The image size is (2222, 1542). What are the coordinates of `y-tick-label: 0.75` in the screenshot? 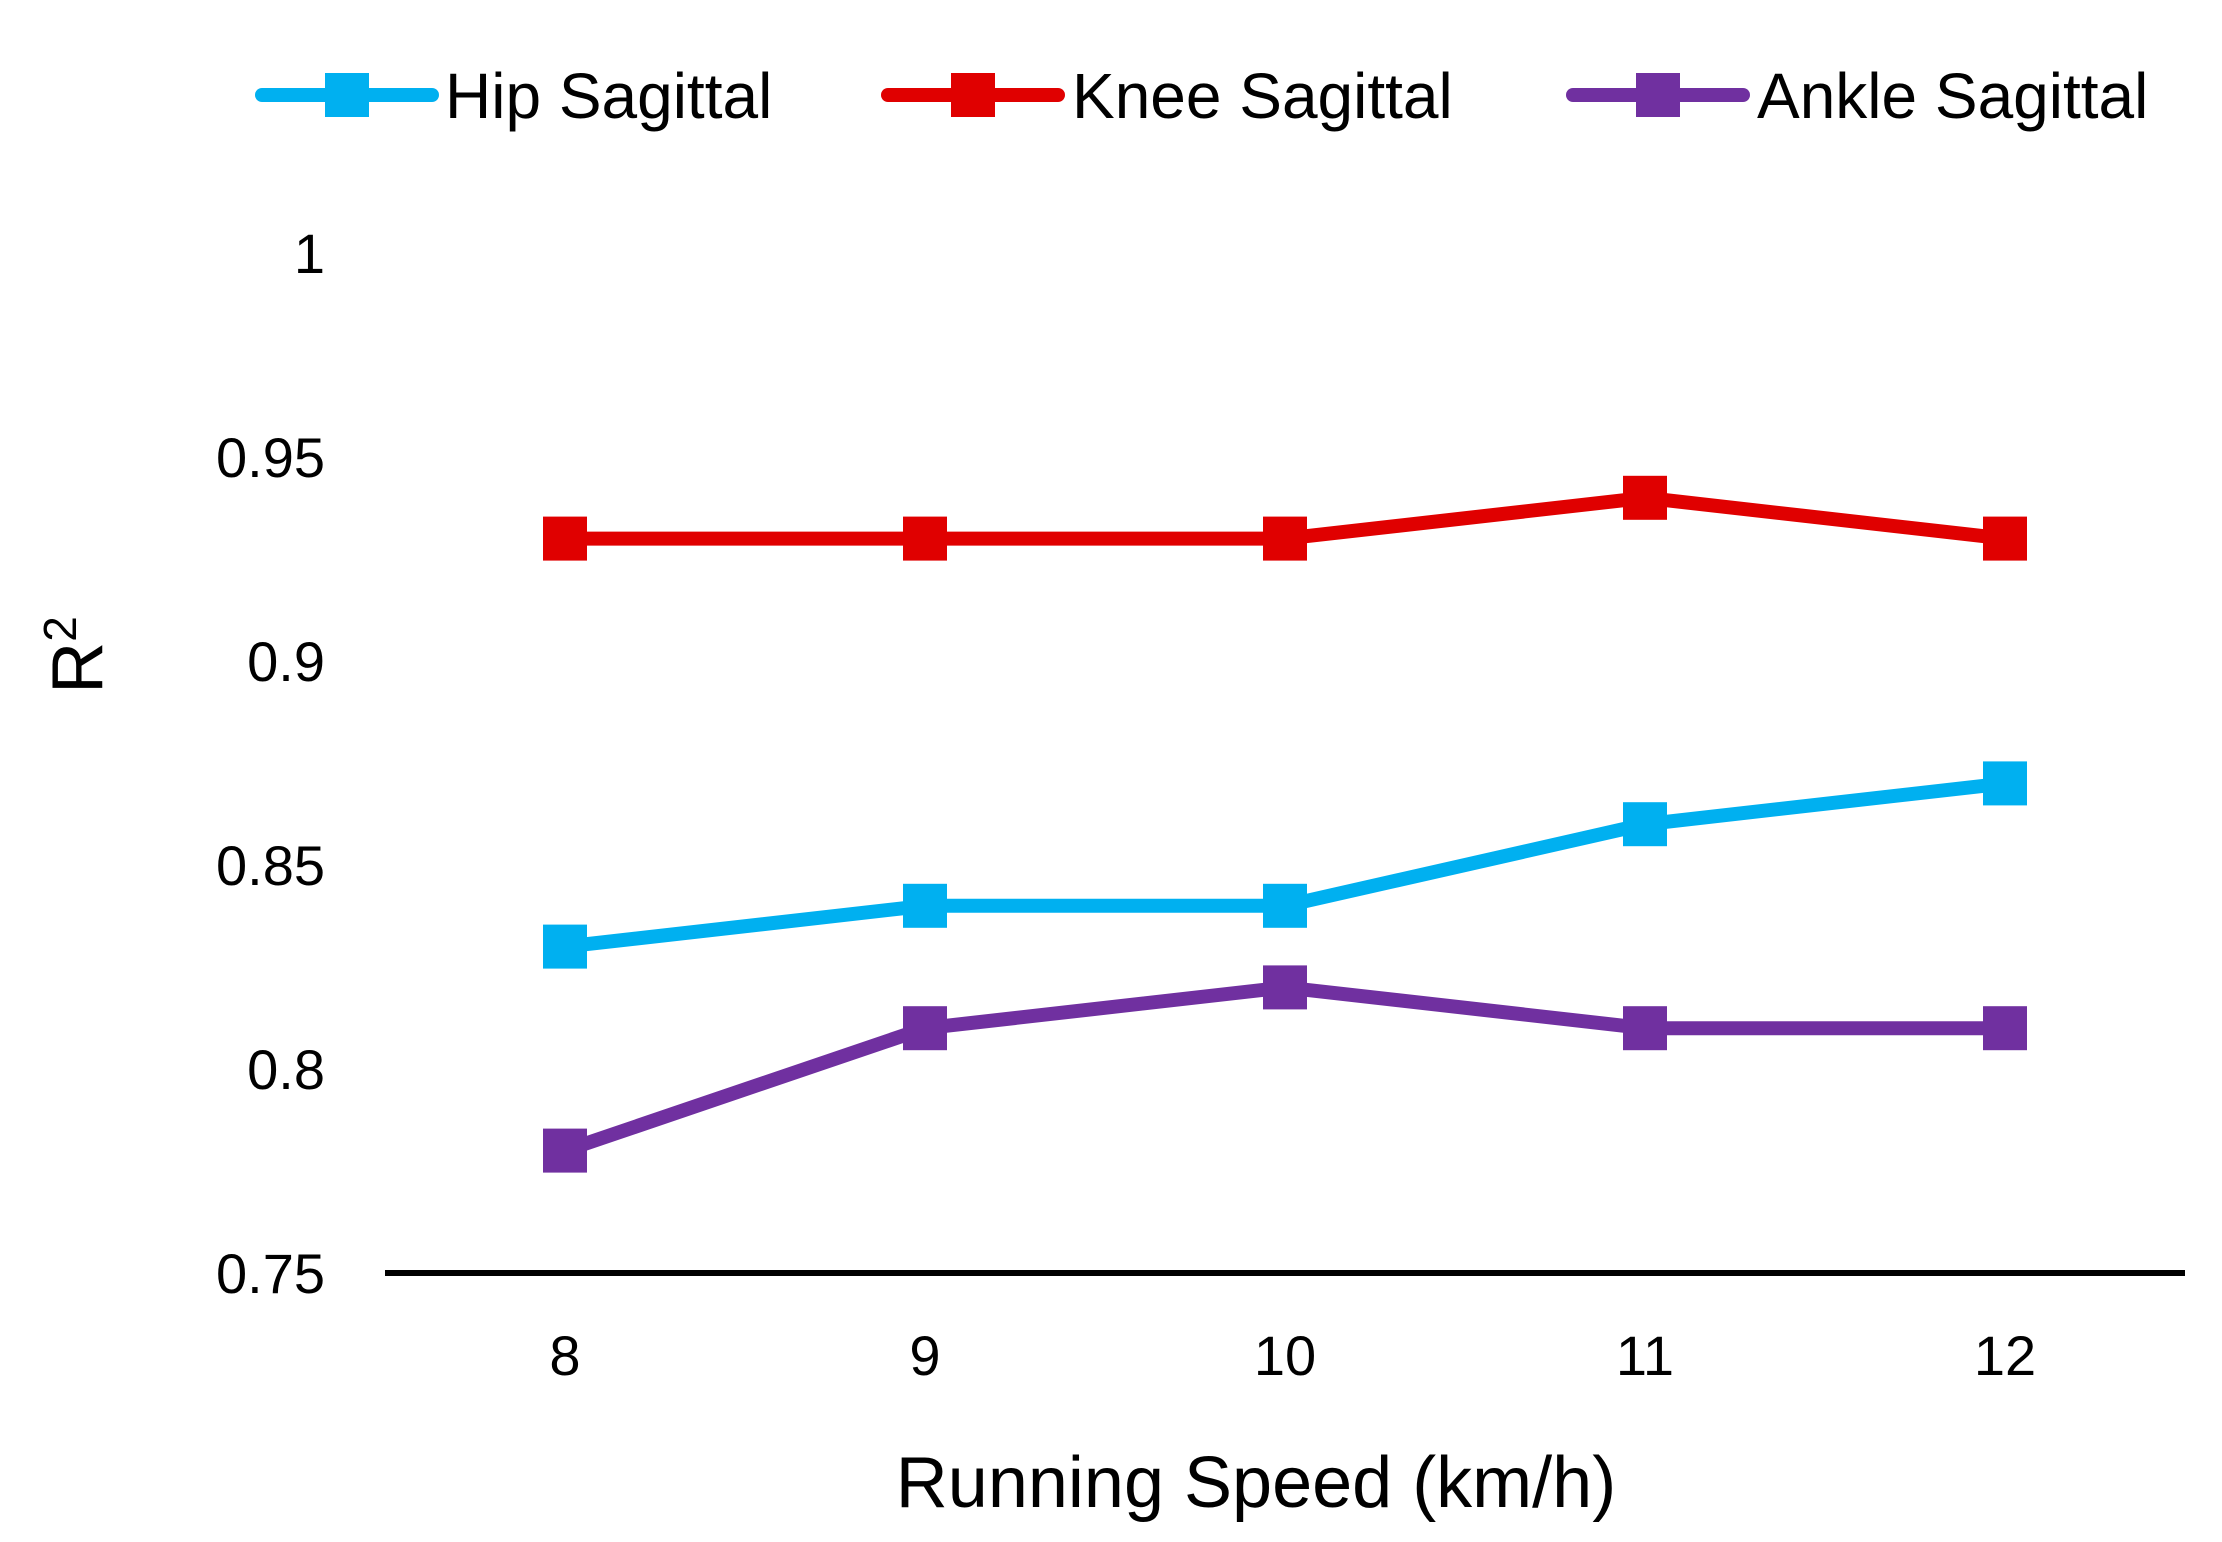 It's located at (270, 1273).